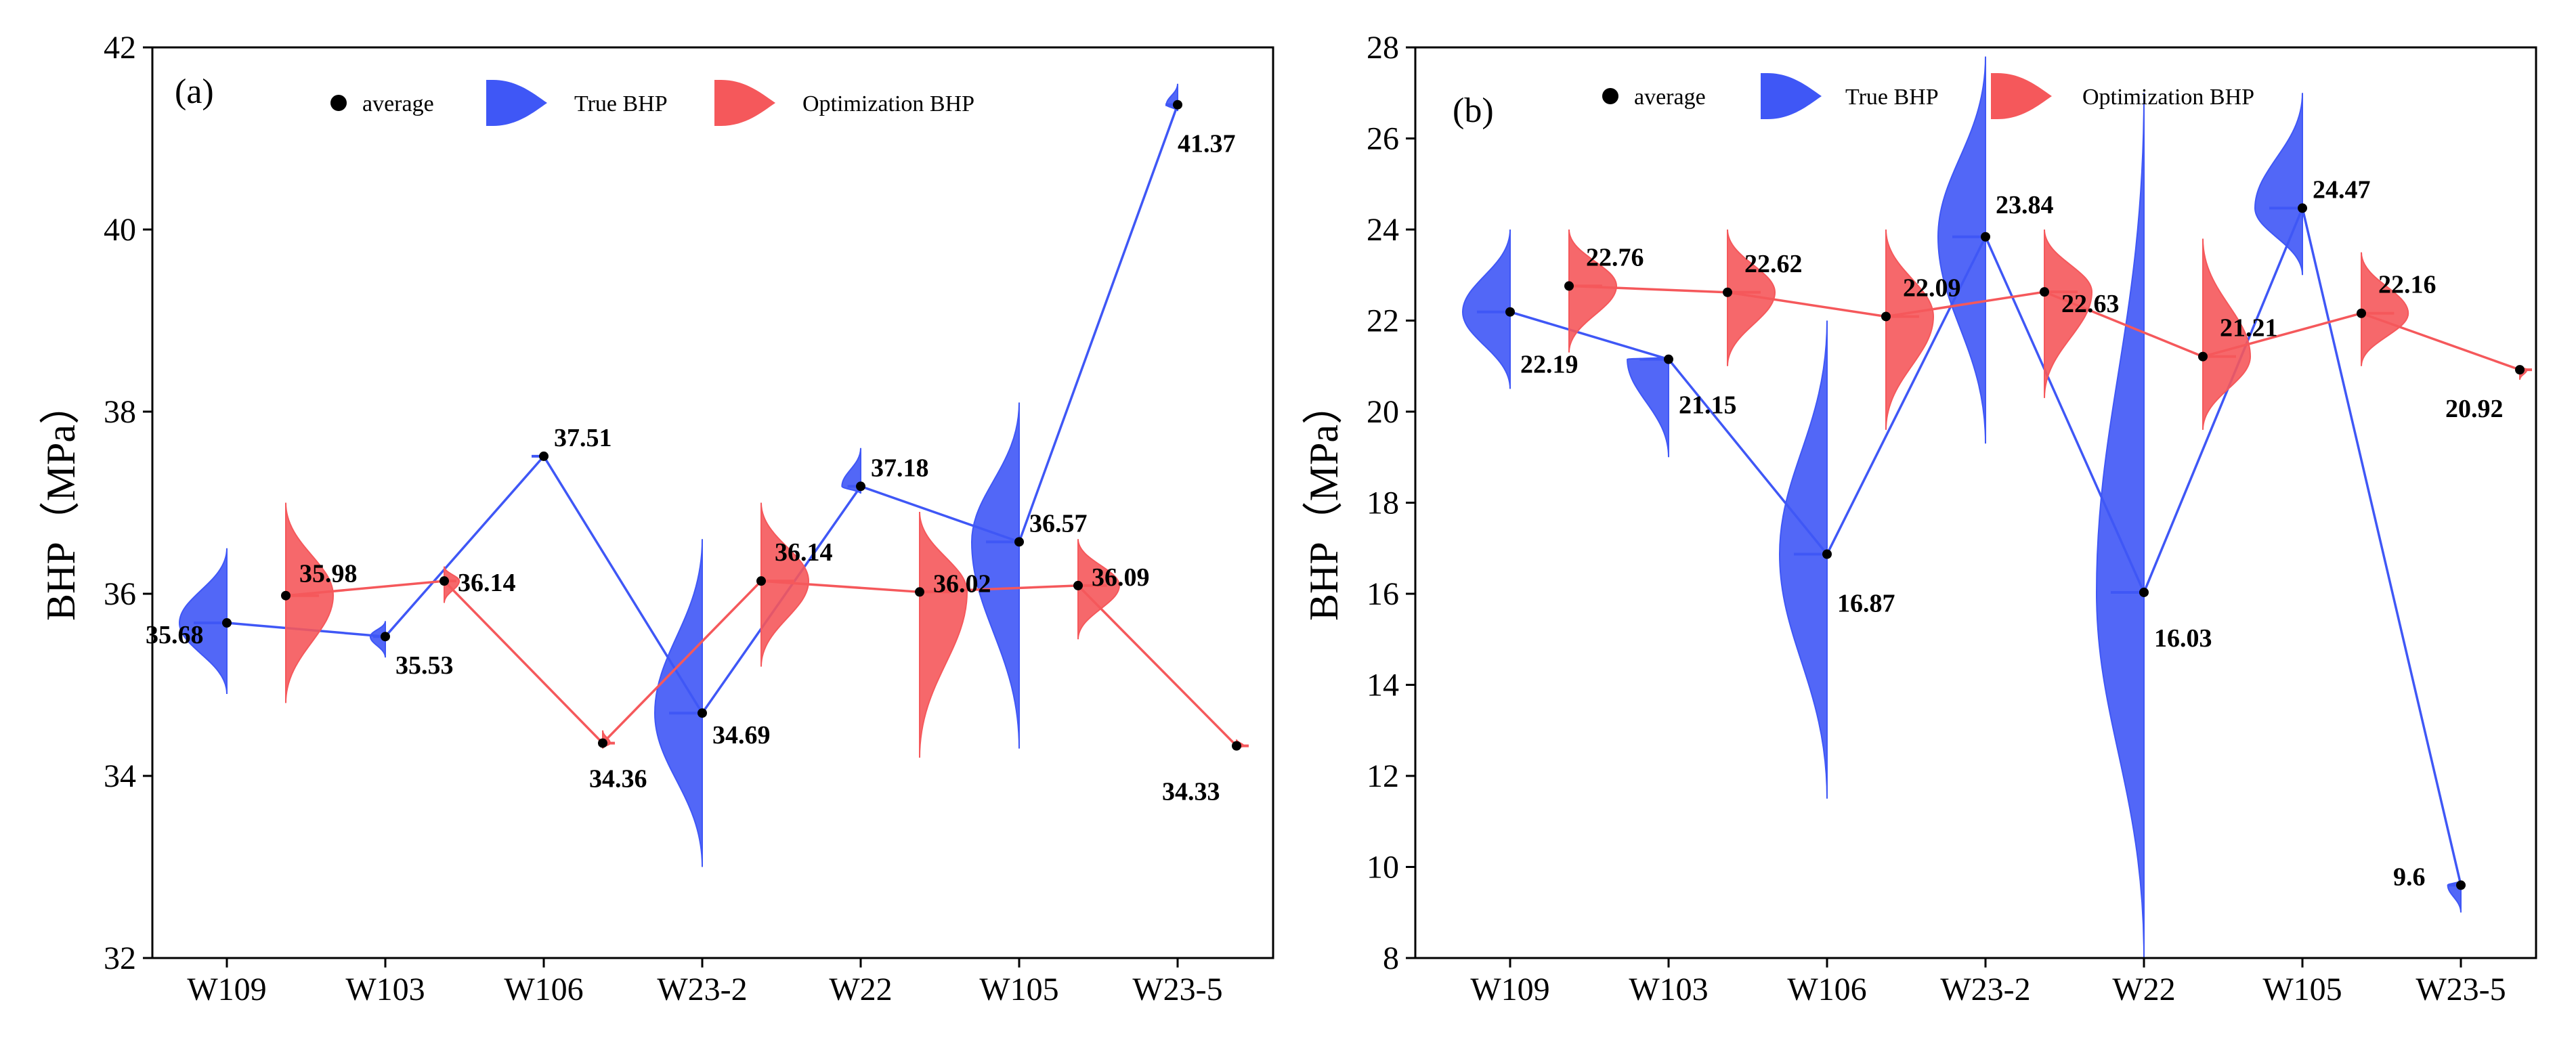 The image size is (2576, 1044). I want to click on panel-a-legend: average True BHP Optimization BHP, so click(652, 103).